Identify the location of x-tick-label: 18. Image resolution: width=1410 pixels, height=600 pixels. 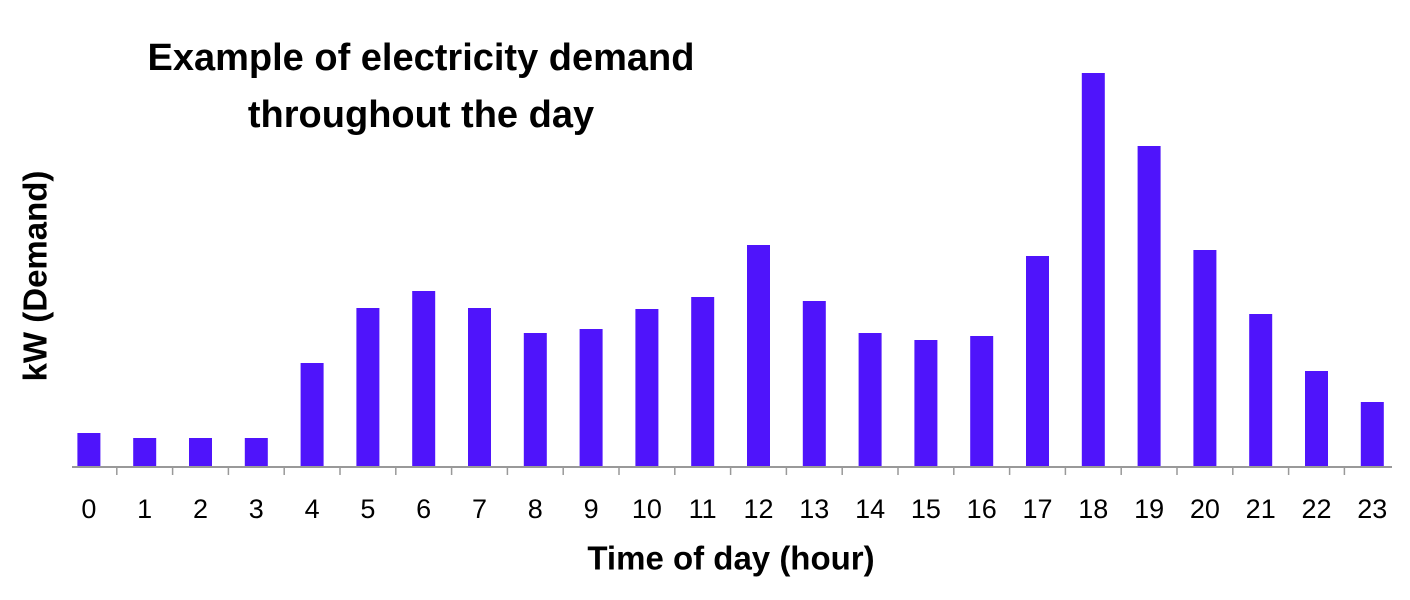
(1093, 509).